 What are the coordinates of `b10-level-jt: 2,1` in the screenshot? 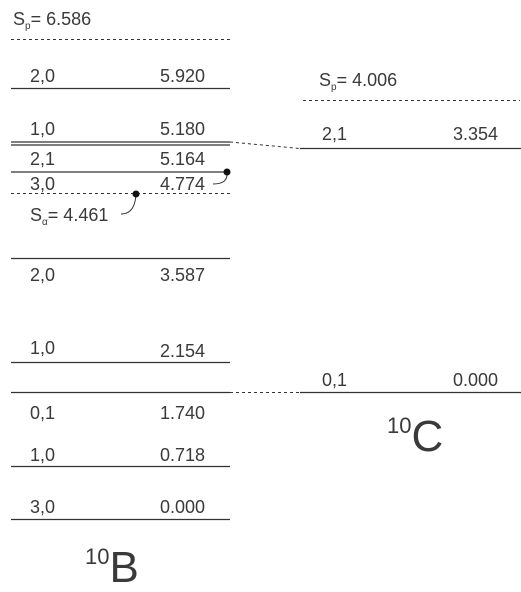 It's located at (43, 159).